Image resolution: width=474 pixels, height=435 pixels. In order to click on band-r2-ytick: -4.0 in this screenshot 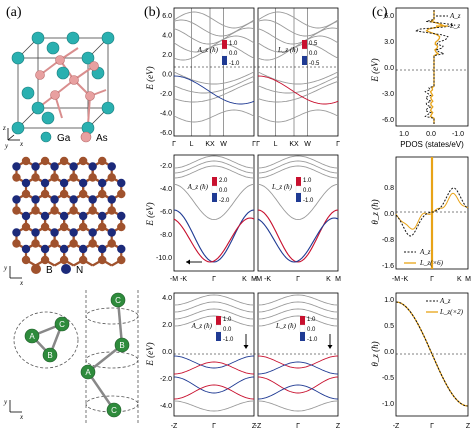, I will do `click(166, 189)`.